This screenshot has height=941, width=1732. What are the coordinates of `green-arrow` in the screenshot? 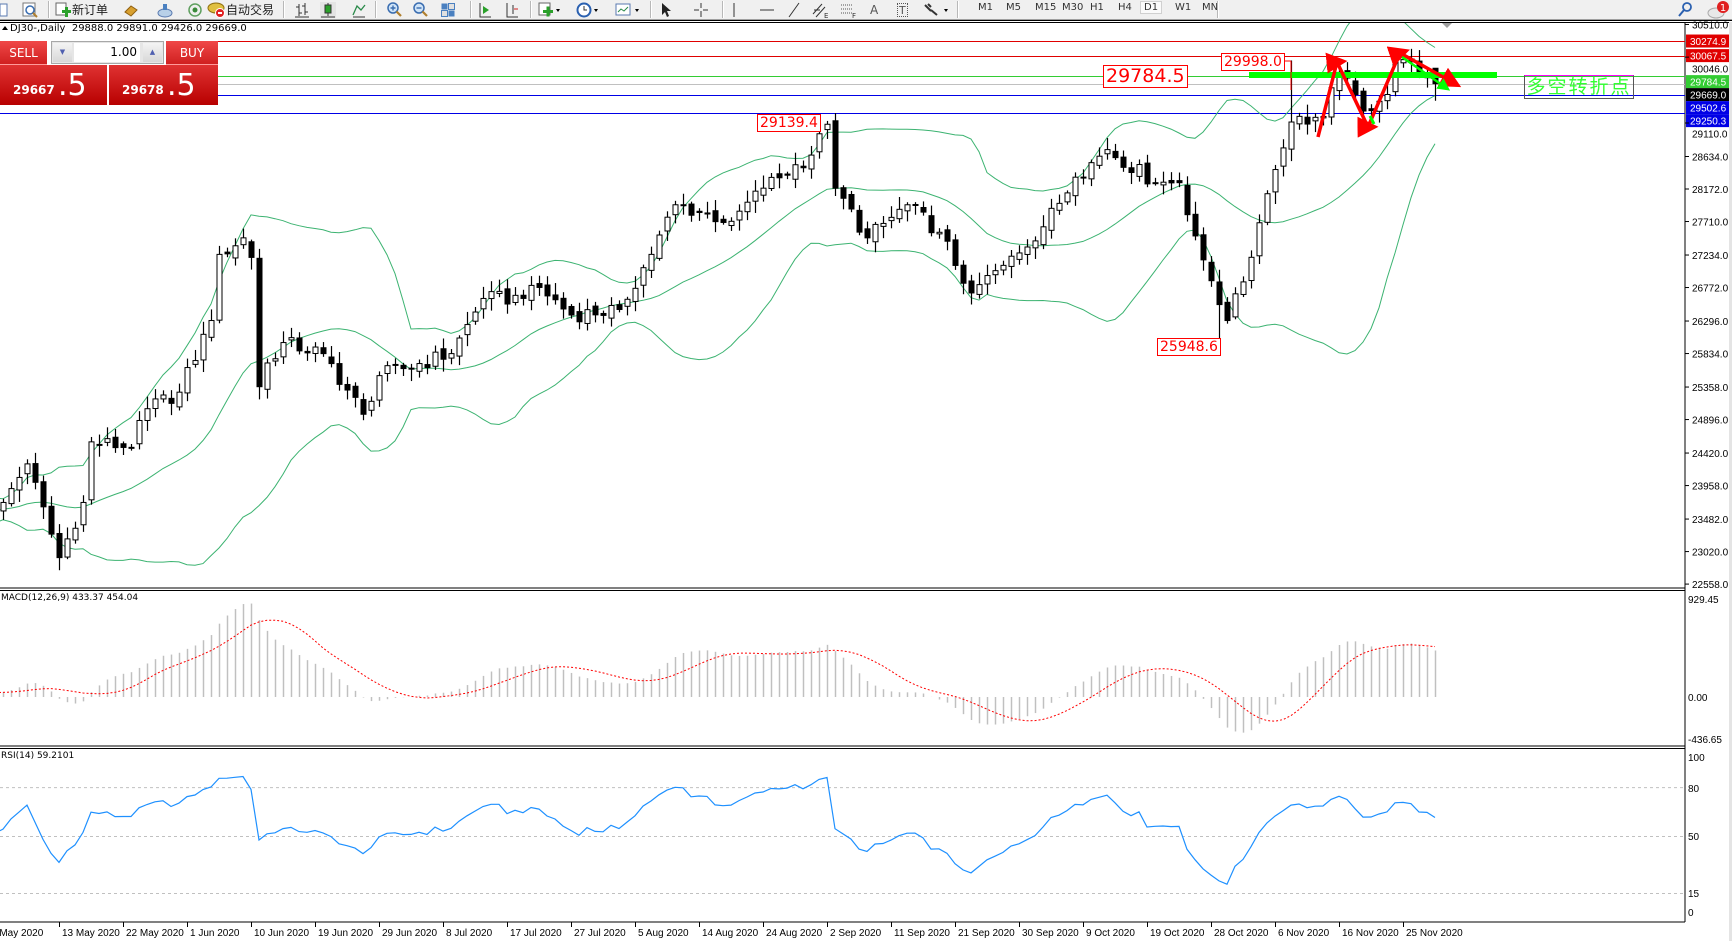 It's located at (1426, 73).